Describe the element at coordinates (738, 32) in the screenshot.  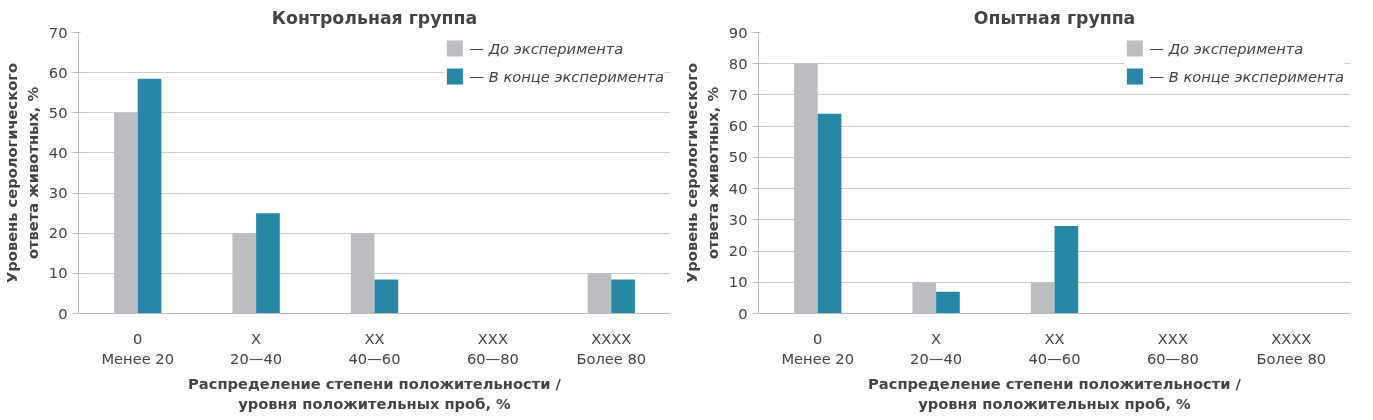
I see `y-tick-label: 90` at that location.